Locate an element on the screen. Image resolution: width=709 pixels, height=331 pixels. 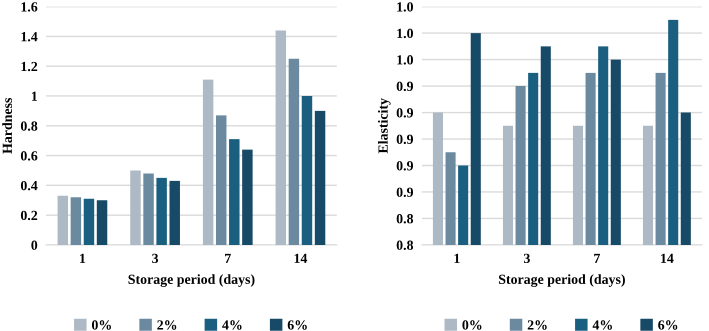
y-tick-label: 1.2 is located at coordinates (30, 67).